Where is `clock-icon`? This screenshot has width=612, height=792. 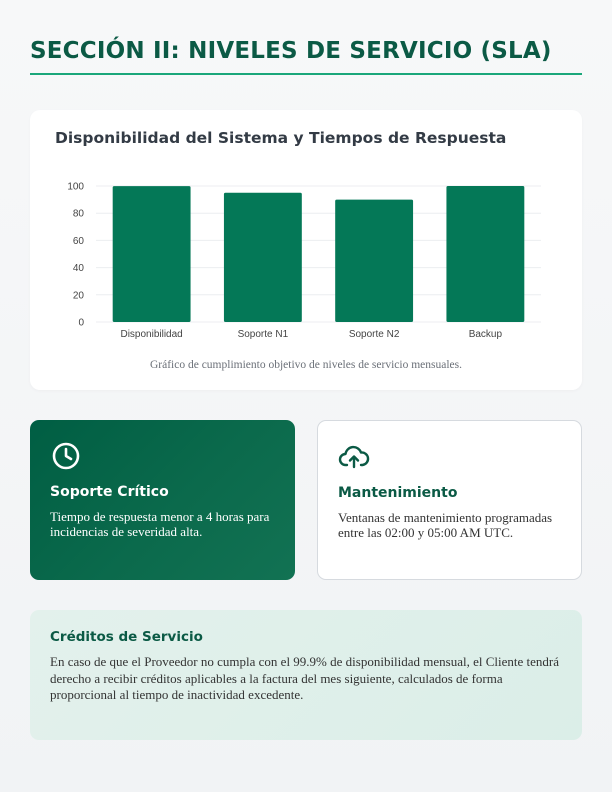
clock-icon is located at coordinates (66, 456).